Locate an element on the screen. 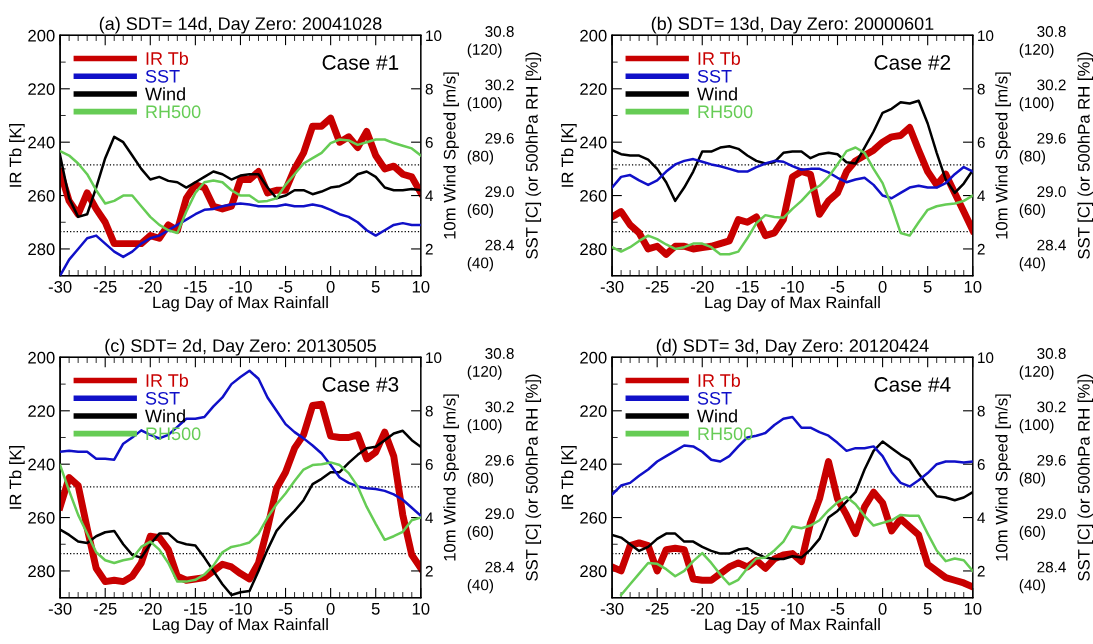 This screenshot has height=644, width=1093. annotation: Case #2 is located at coordinates (912, 62).